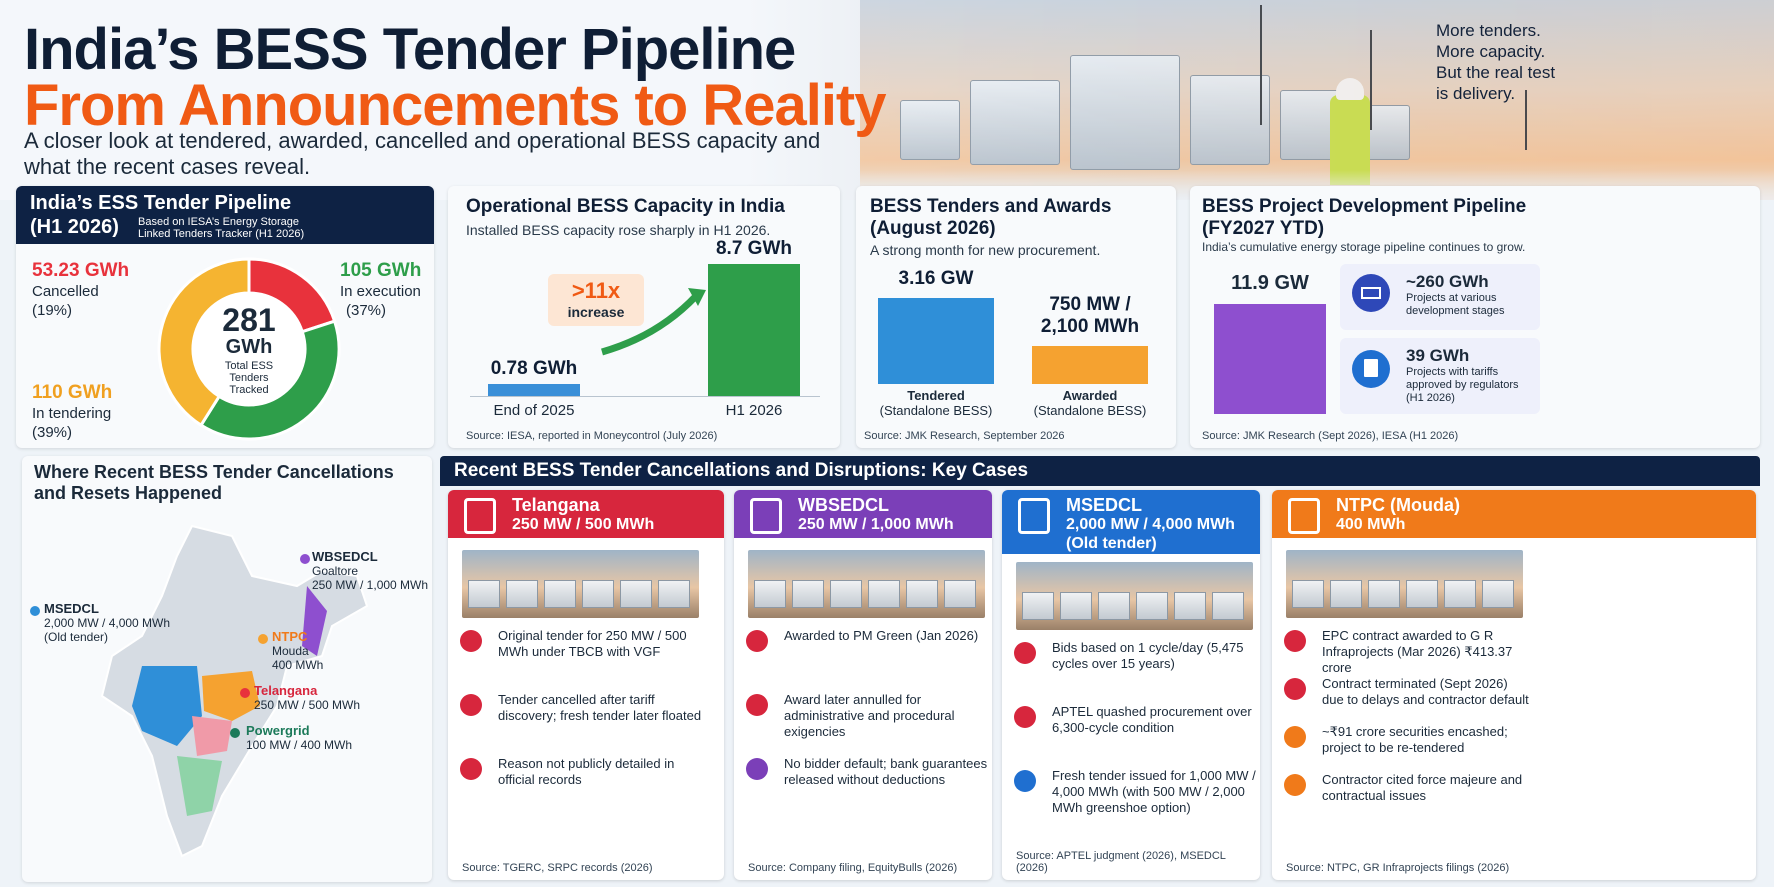 Image resolution: width=1774 pixels, height=887 pixels. What do you see at coordinates (1447, 281) in the screenshot?
I see `development-item-value: ~260 GWh` at bounding box center [1447, 281].